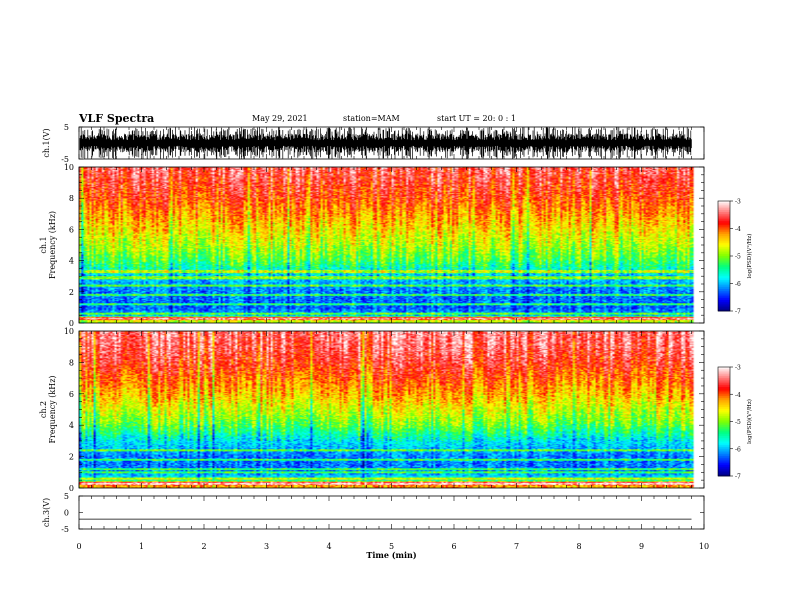  What do you see at coordinates (117, 118) in the screenshot?
I see `chart-title: VLF Spectra` at bounding box center [117, 118].